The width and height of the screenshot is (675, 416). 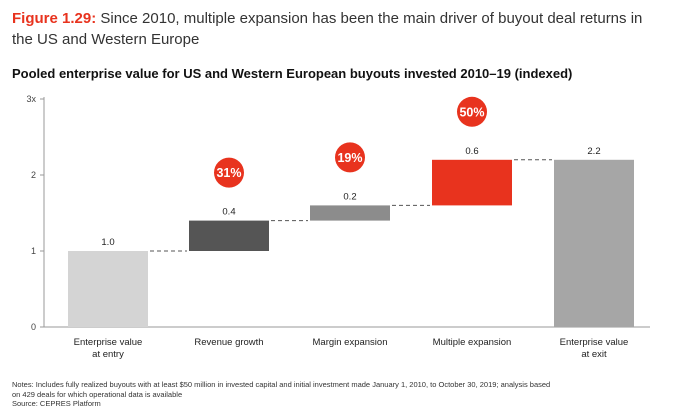 I want to click on data-label: 1.0, so click(x=107, y=242).